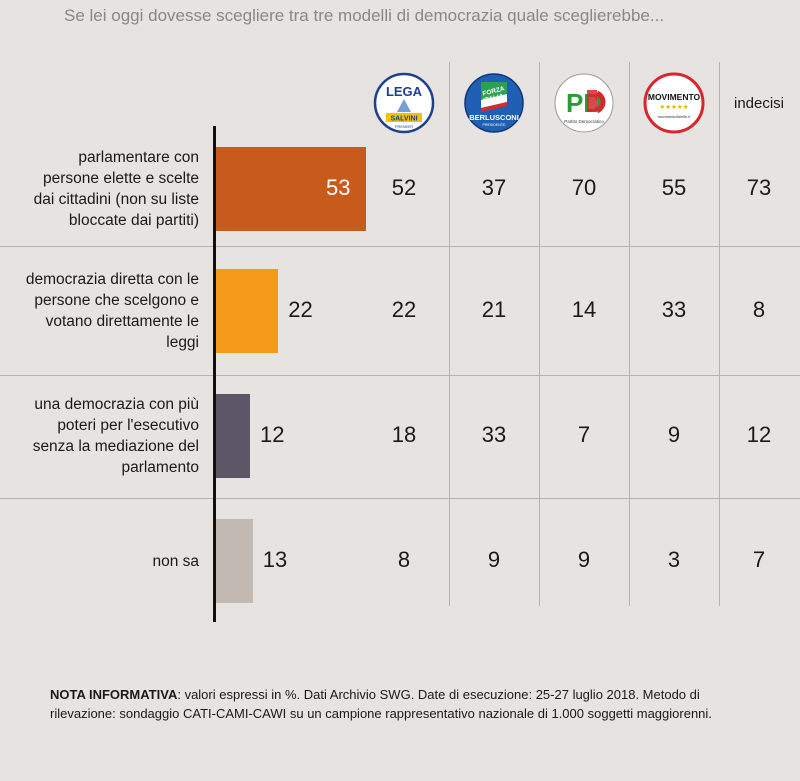  Describe the element at coordinates (404, 126) in the screenshot. I see `logo-text: PREMIER` at that location.